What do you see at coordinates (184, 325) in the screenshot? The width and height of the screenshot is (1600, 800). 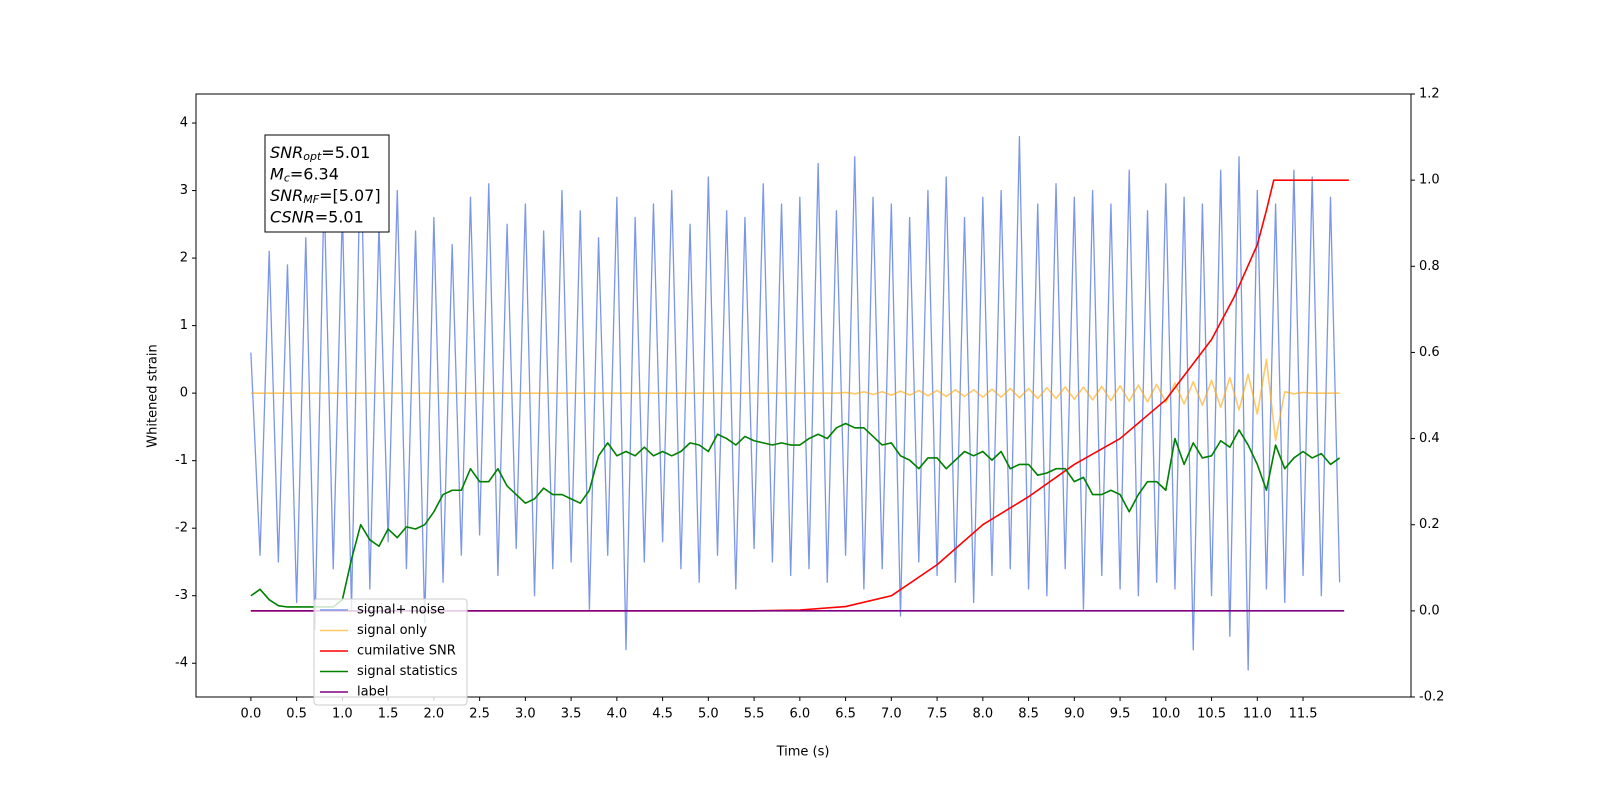 I see `y-tick-label: 1` at bounding box center [184, 325].